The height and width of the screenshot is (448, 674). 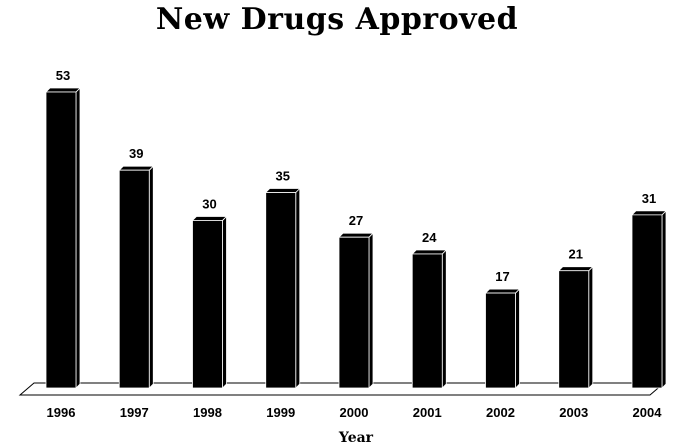 I want to click on data-label: 39, so click(x=136, y=153).